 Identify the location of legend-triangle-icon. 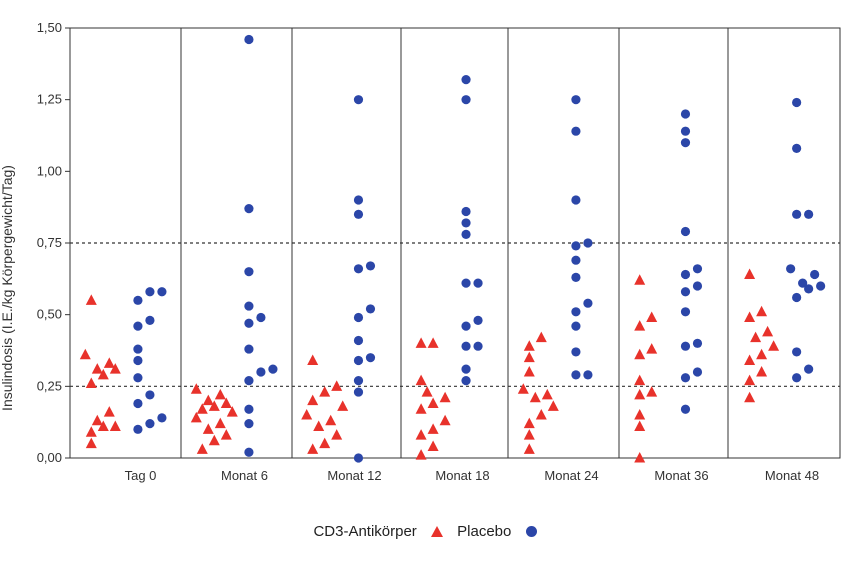
(436, 531).